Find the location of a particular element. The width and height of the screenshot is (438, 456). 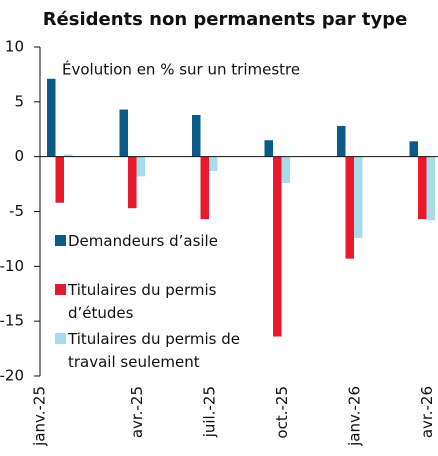

y-tick-label: -20 is located at coordinates (12, 376).